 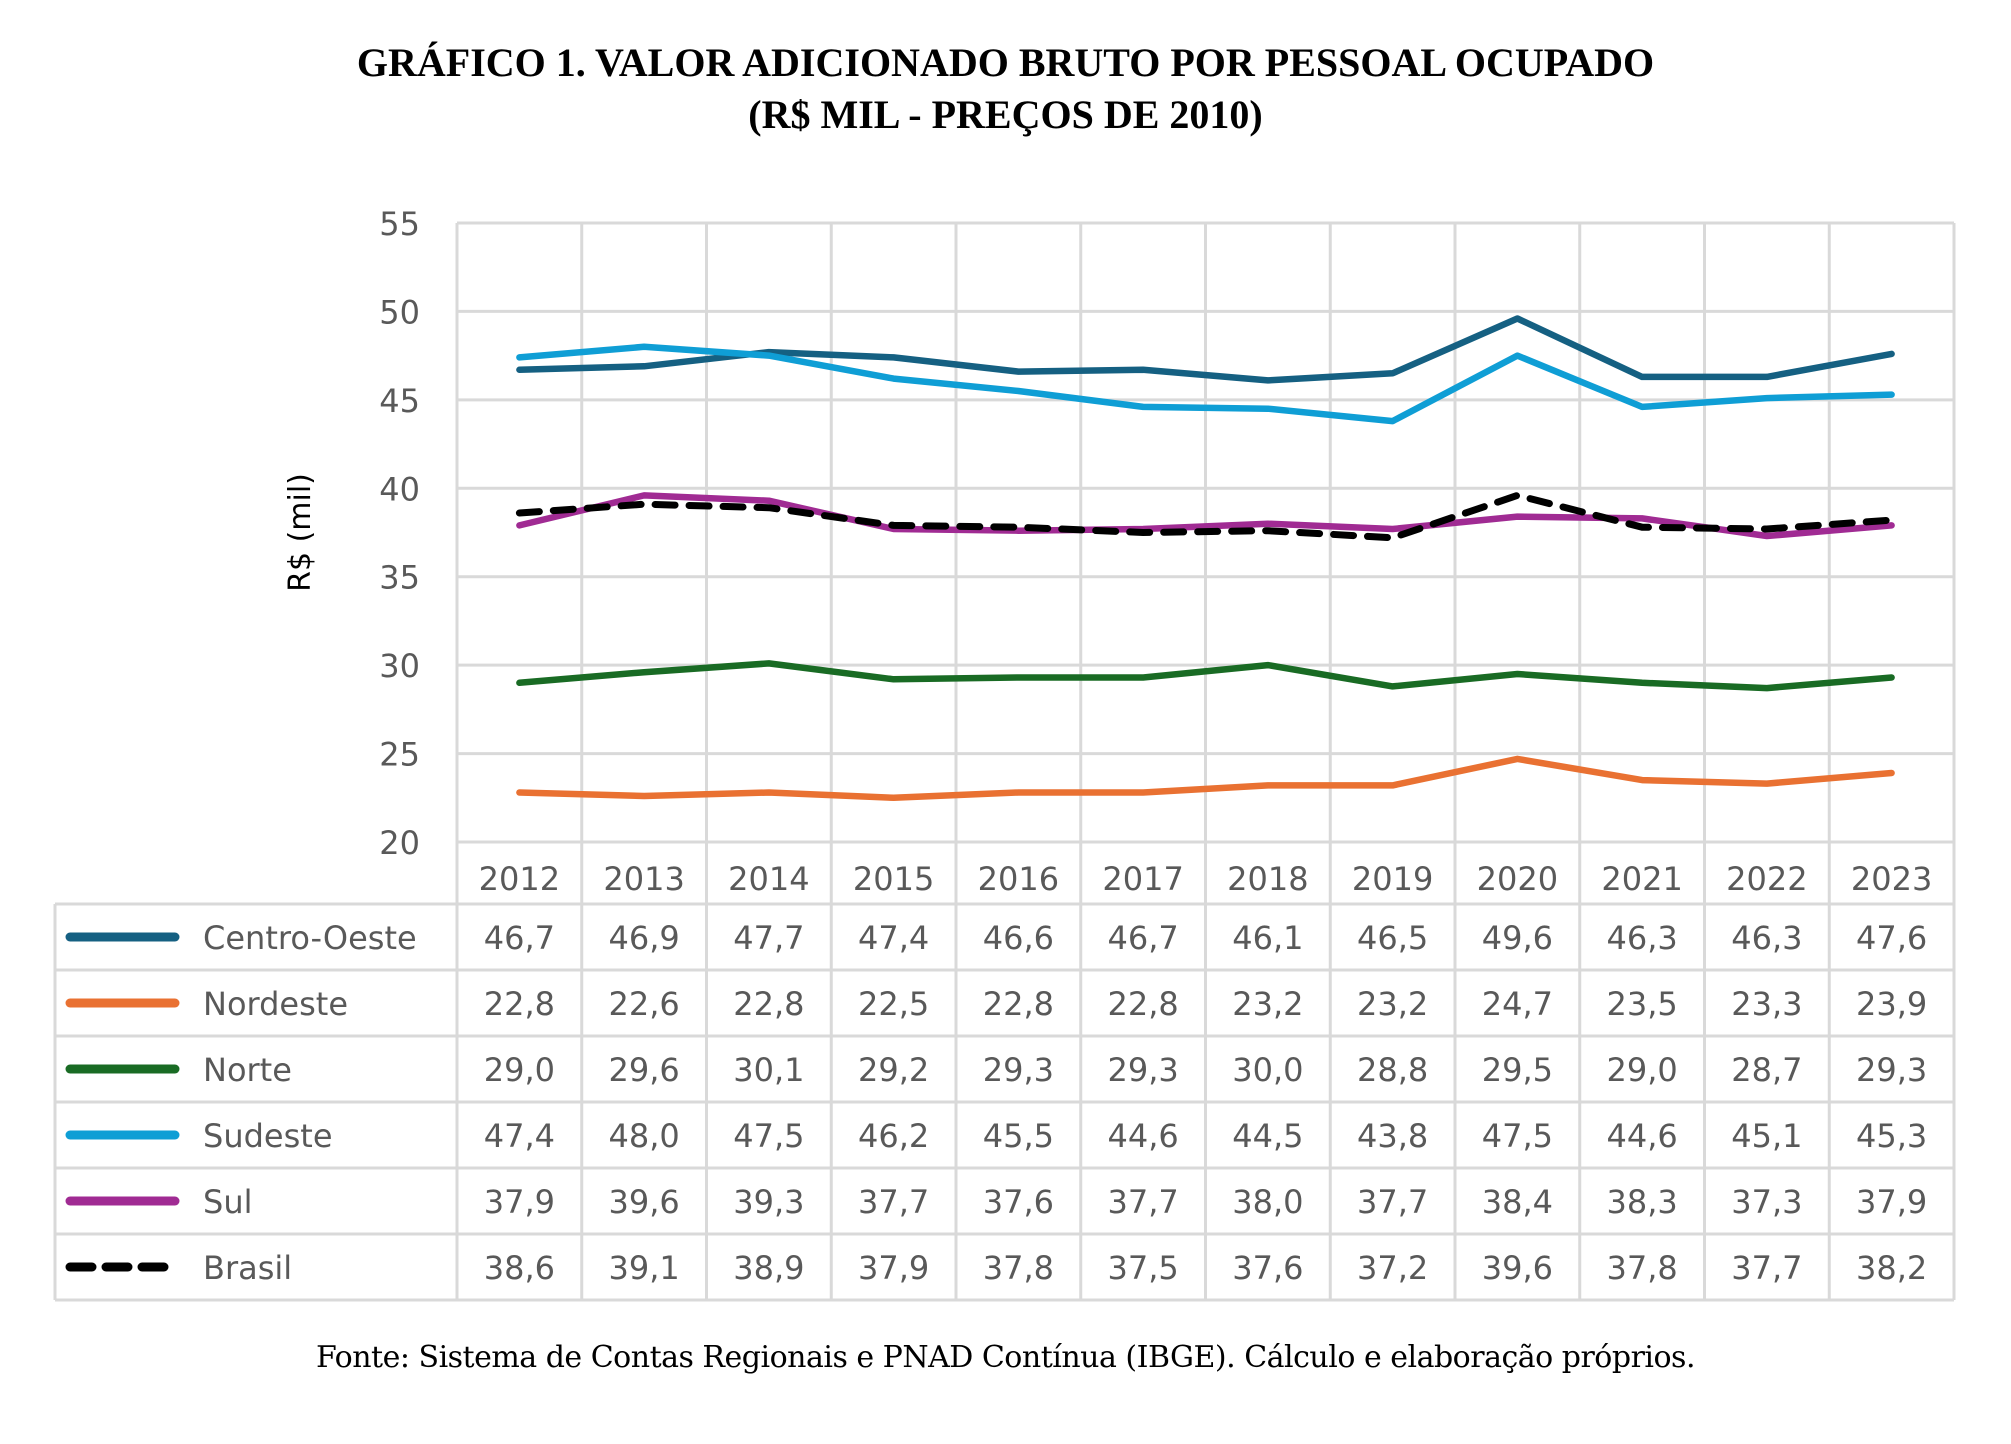 What do you see at coordinates (1517, 1004) in the screenshot?
I see `table-cell-value: 24,7` at bounding box center [1517, 1004].